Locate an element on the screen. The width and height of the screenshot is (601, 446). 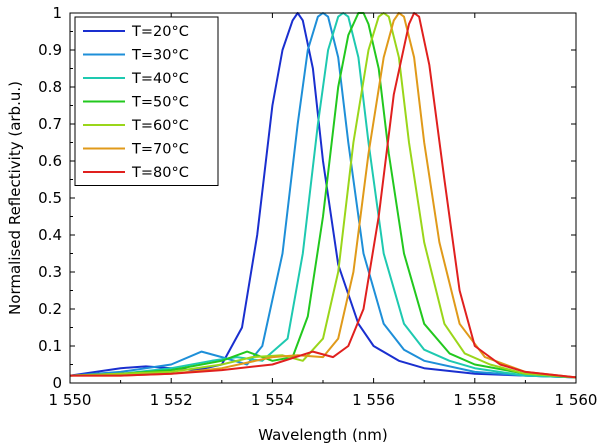
legend-label-2: T=30°C is located at coordinates (160, 56).